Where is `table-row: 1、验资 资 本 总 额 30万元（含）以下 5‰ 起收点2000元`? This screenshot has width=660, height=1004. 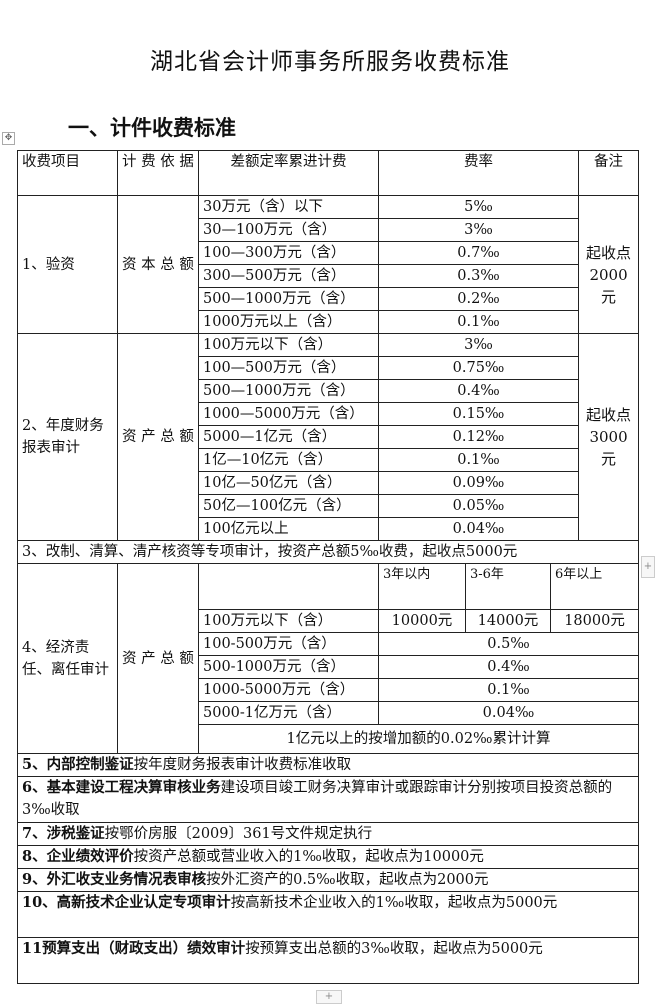
table-row: 1、验资 资 本 总 额 30万元（含）以下 5‰ 起收点2000元 is located at coordinates (328, 264).